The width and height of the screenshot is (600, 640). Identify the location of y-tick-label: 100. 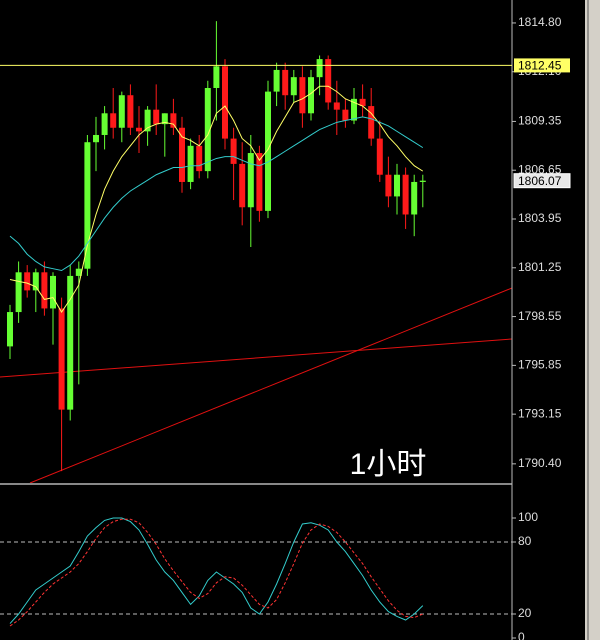
(528, 517).